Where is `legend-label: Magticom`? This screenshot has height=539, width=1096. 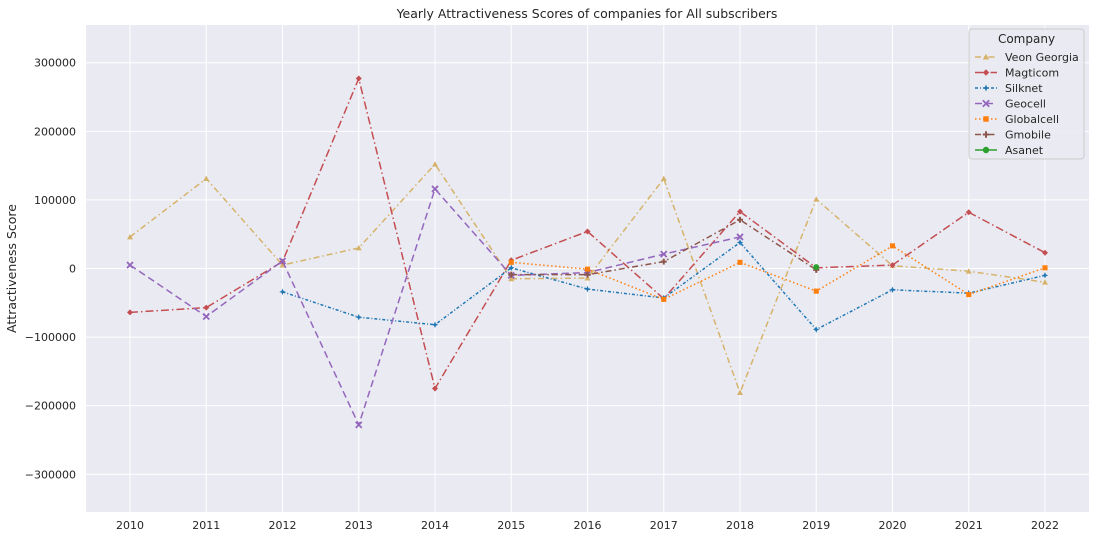 legend-label: Magticom is located at coordinates (1032, 73).